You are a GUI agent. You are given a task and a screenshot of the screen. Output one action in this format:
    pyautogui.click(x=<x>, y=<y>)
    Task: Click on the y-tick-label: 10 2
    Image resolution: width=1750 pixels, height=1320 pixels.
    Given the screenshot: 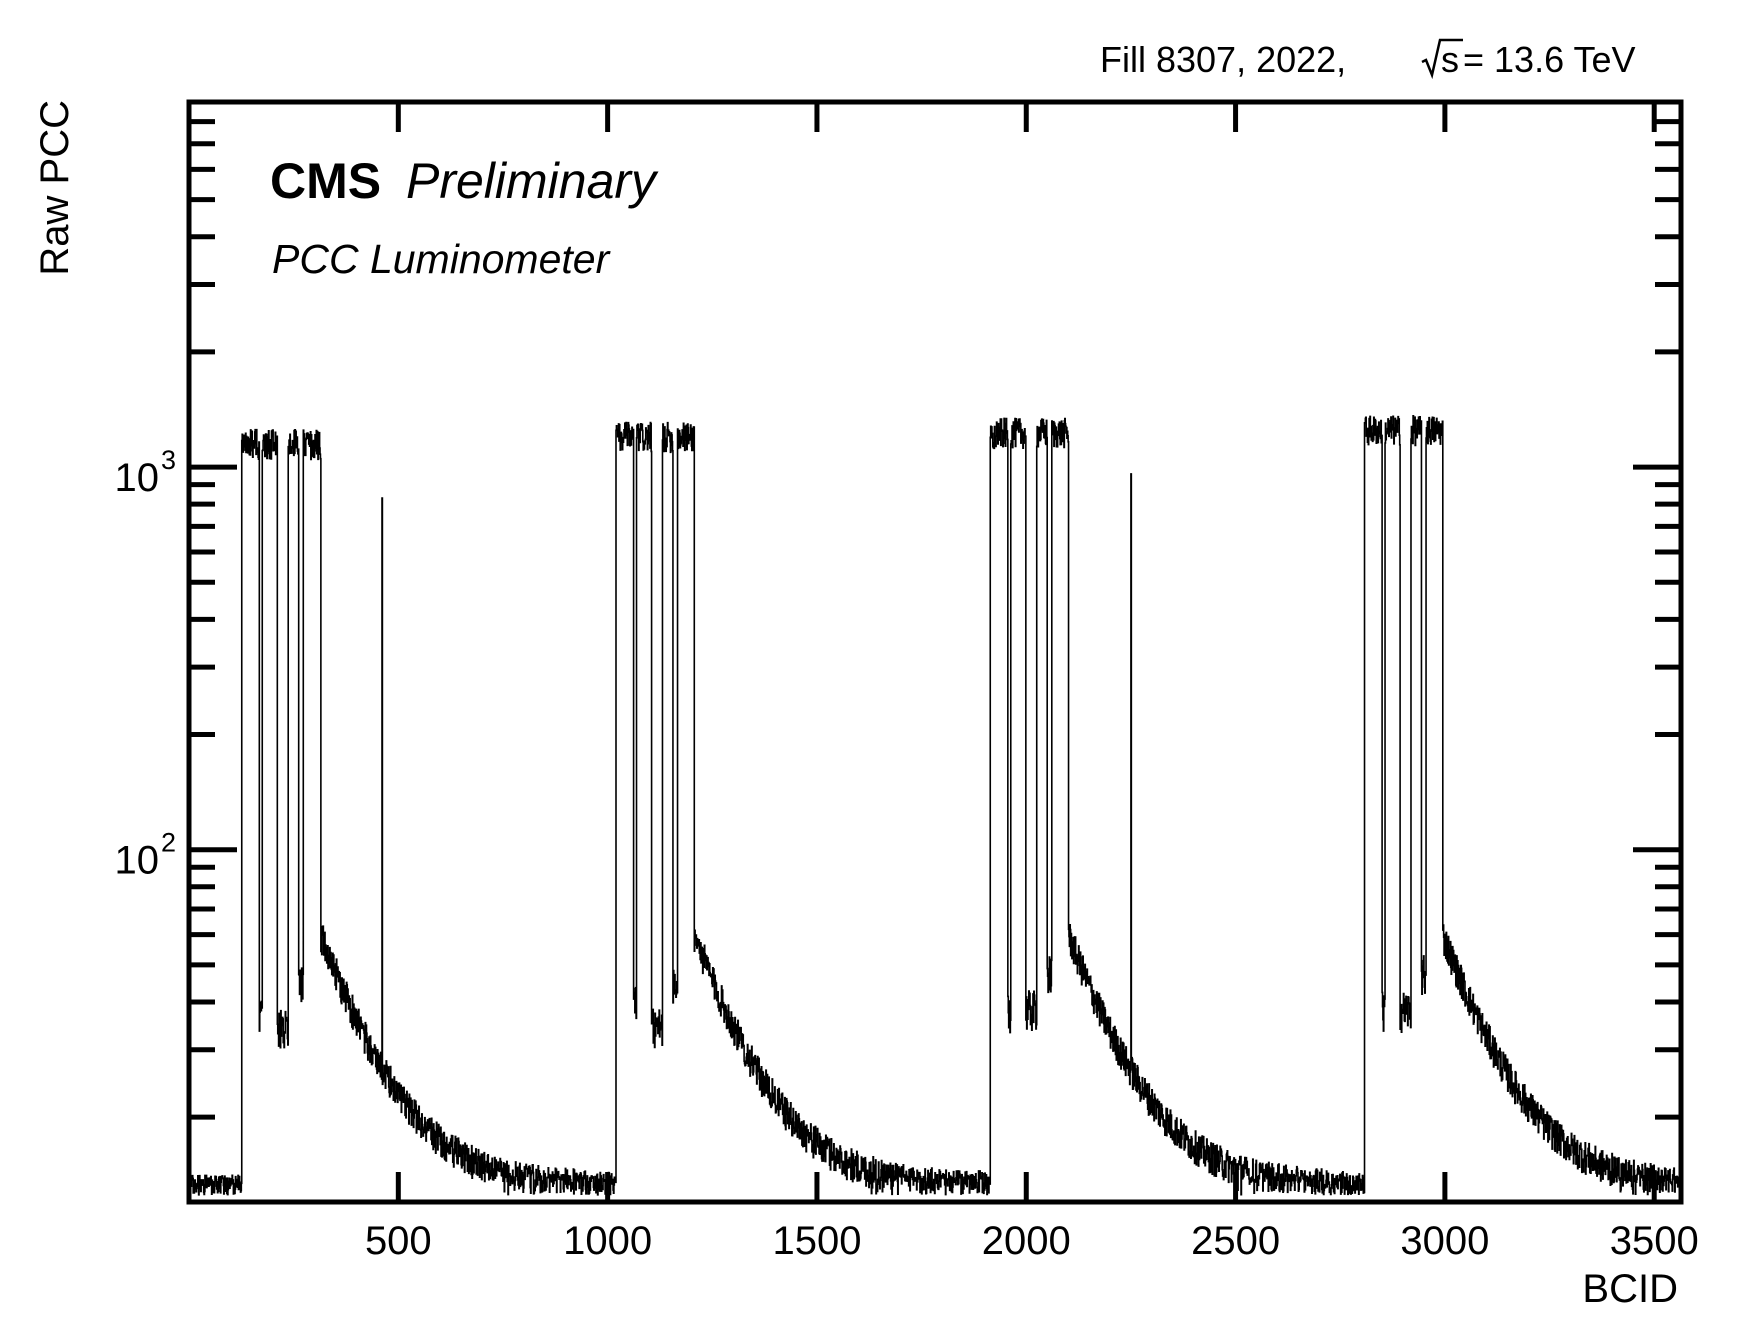 What is the action you would take?
    pyautogui.click(x=146, y=855)
    